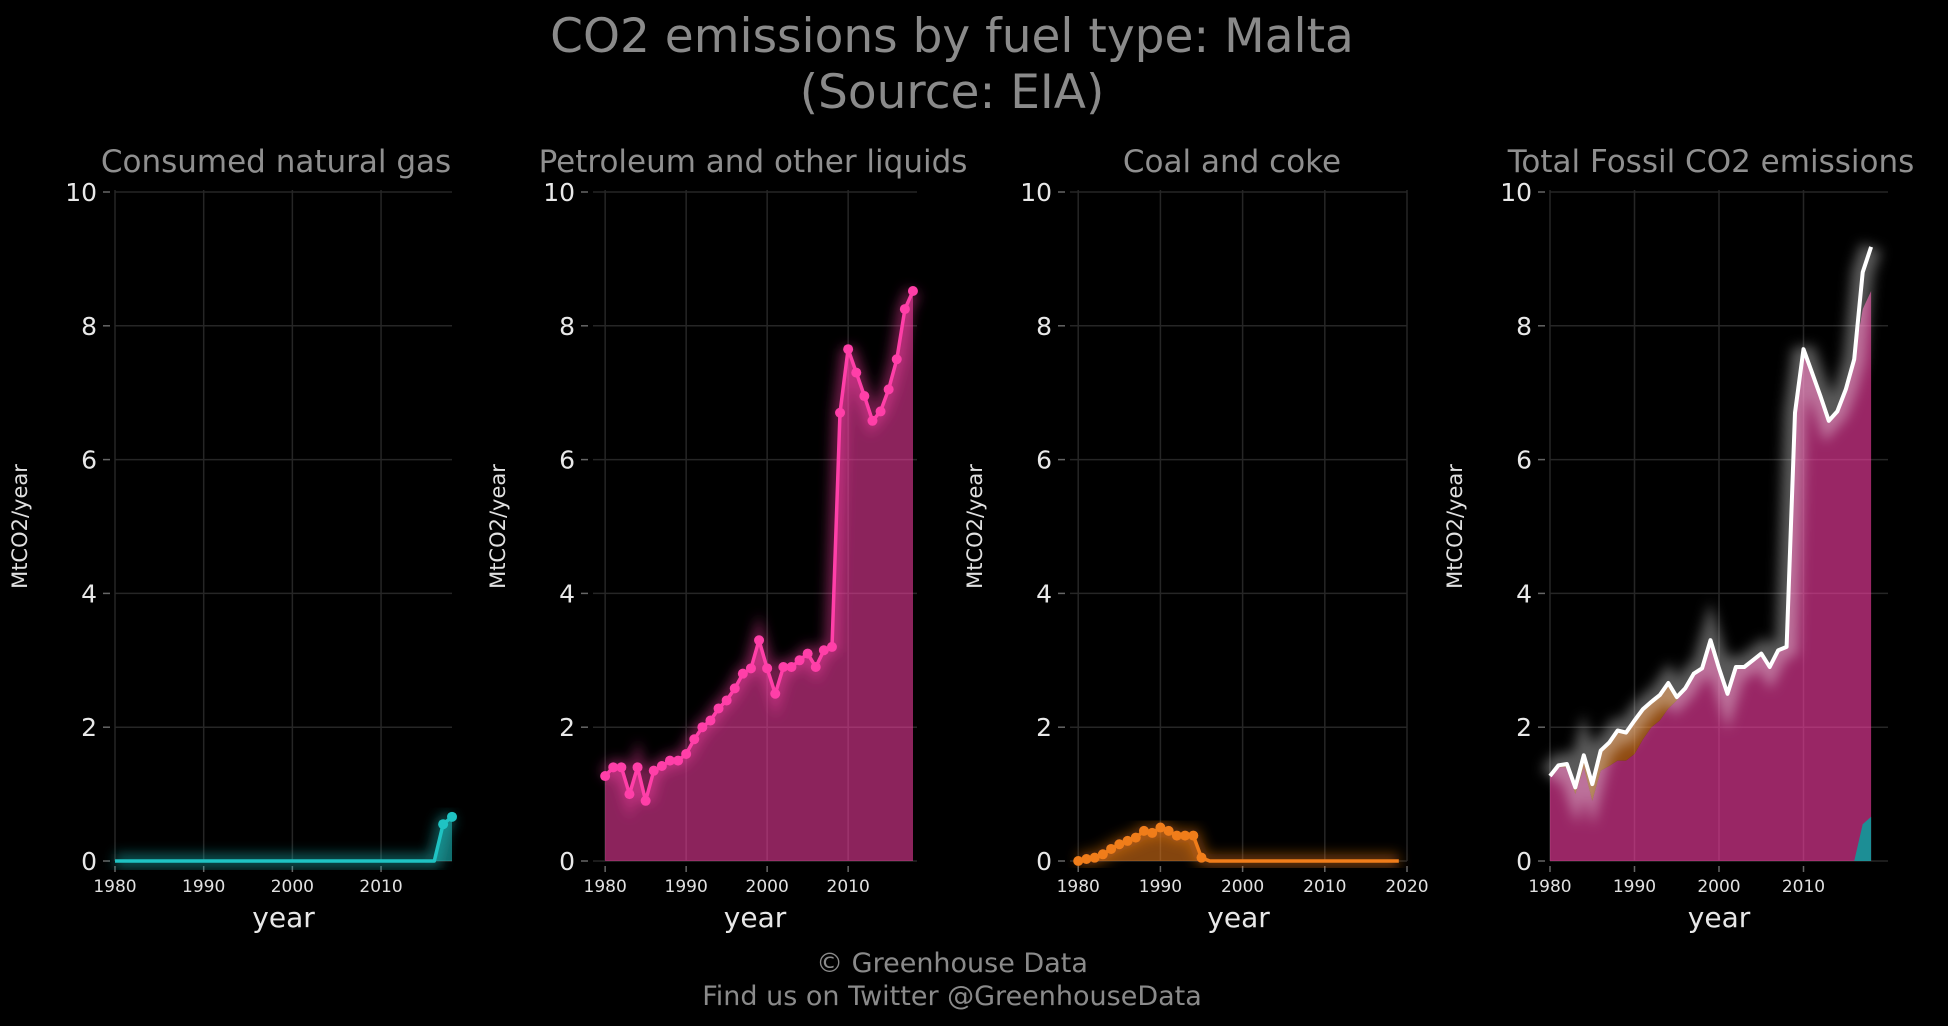  I want to click on panel-title: Consumed natural gas, so click(276, 162).